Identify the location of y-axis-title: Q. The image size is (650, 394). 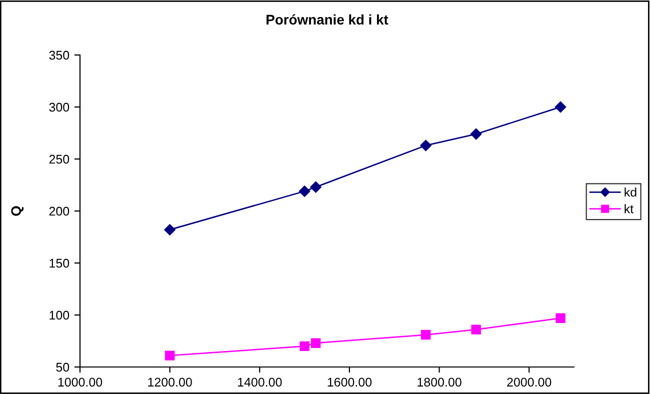
(17, 211).